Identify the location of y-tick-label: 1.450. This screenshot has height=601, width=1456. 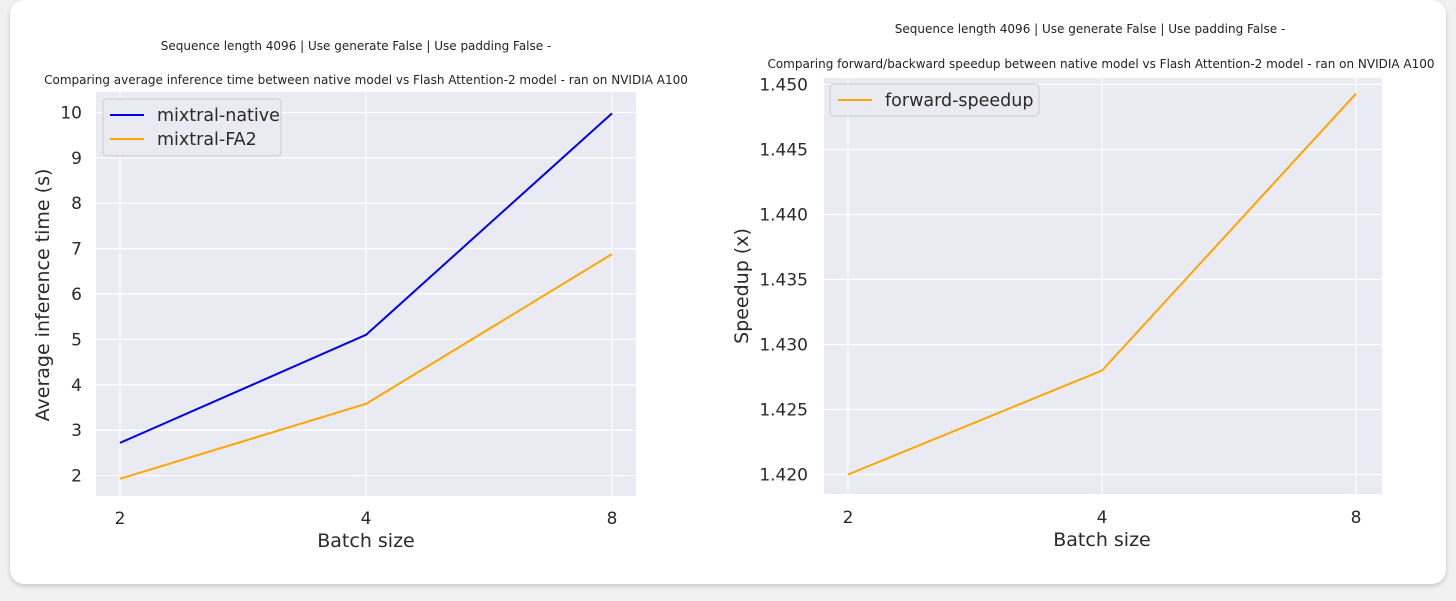
(783, 86).